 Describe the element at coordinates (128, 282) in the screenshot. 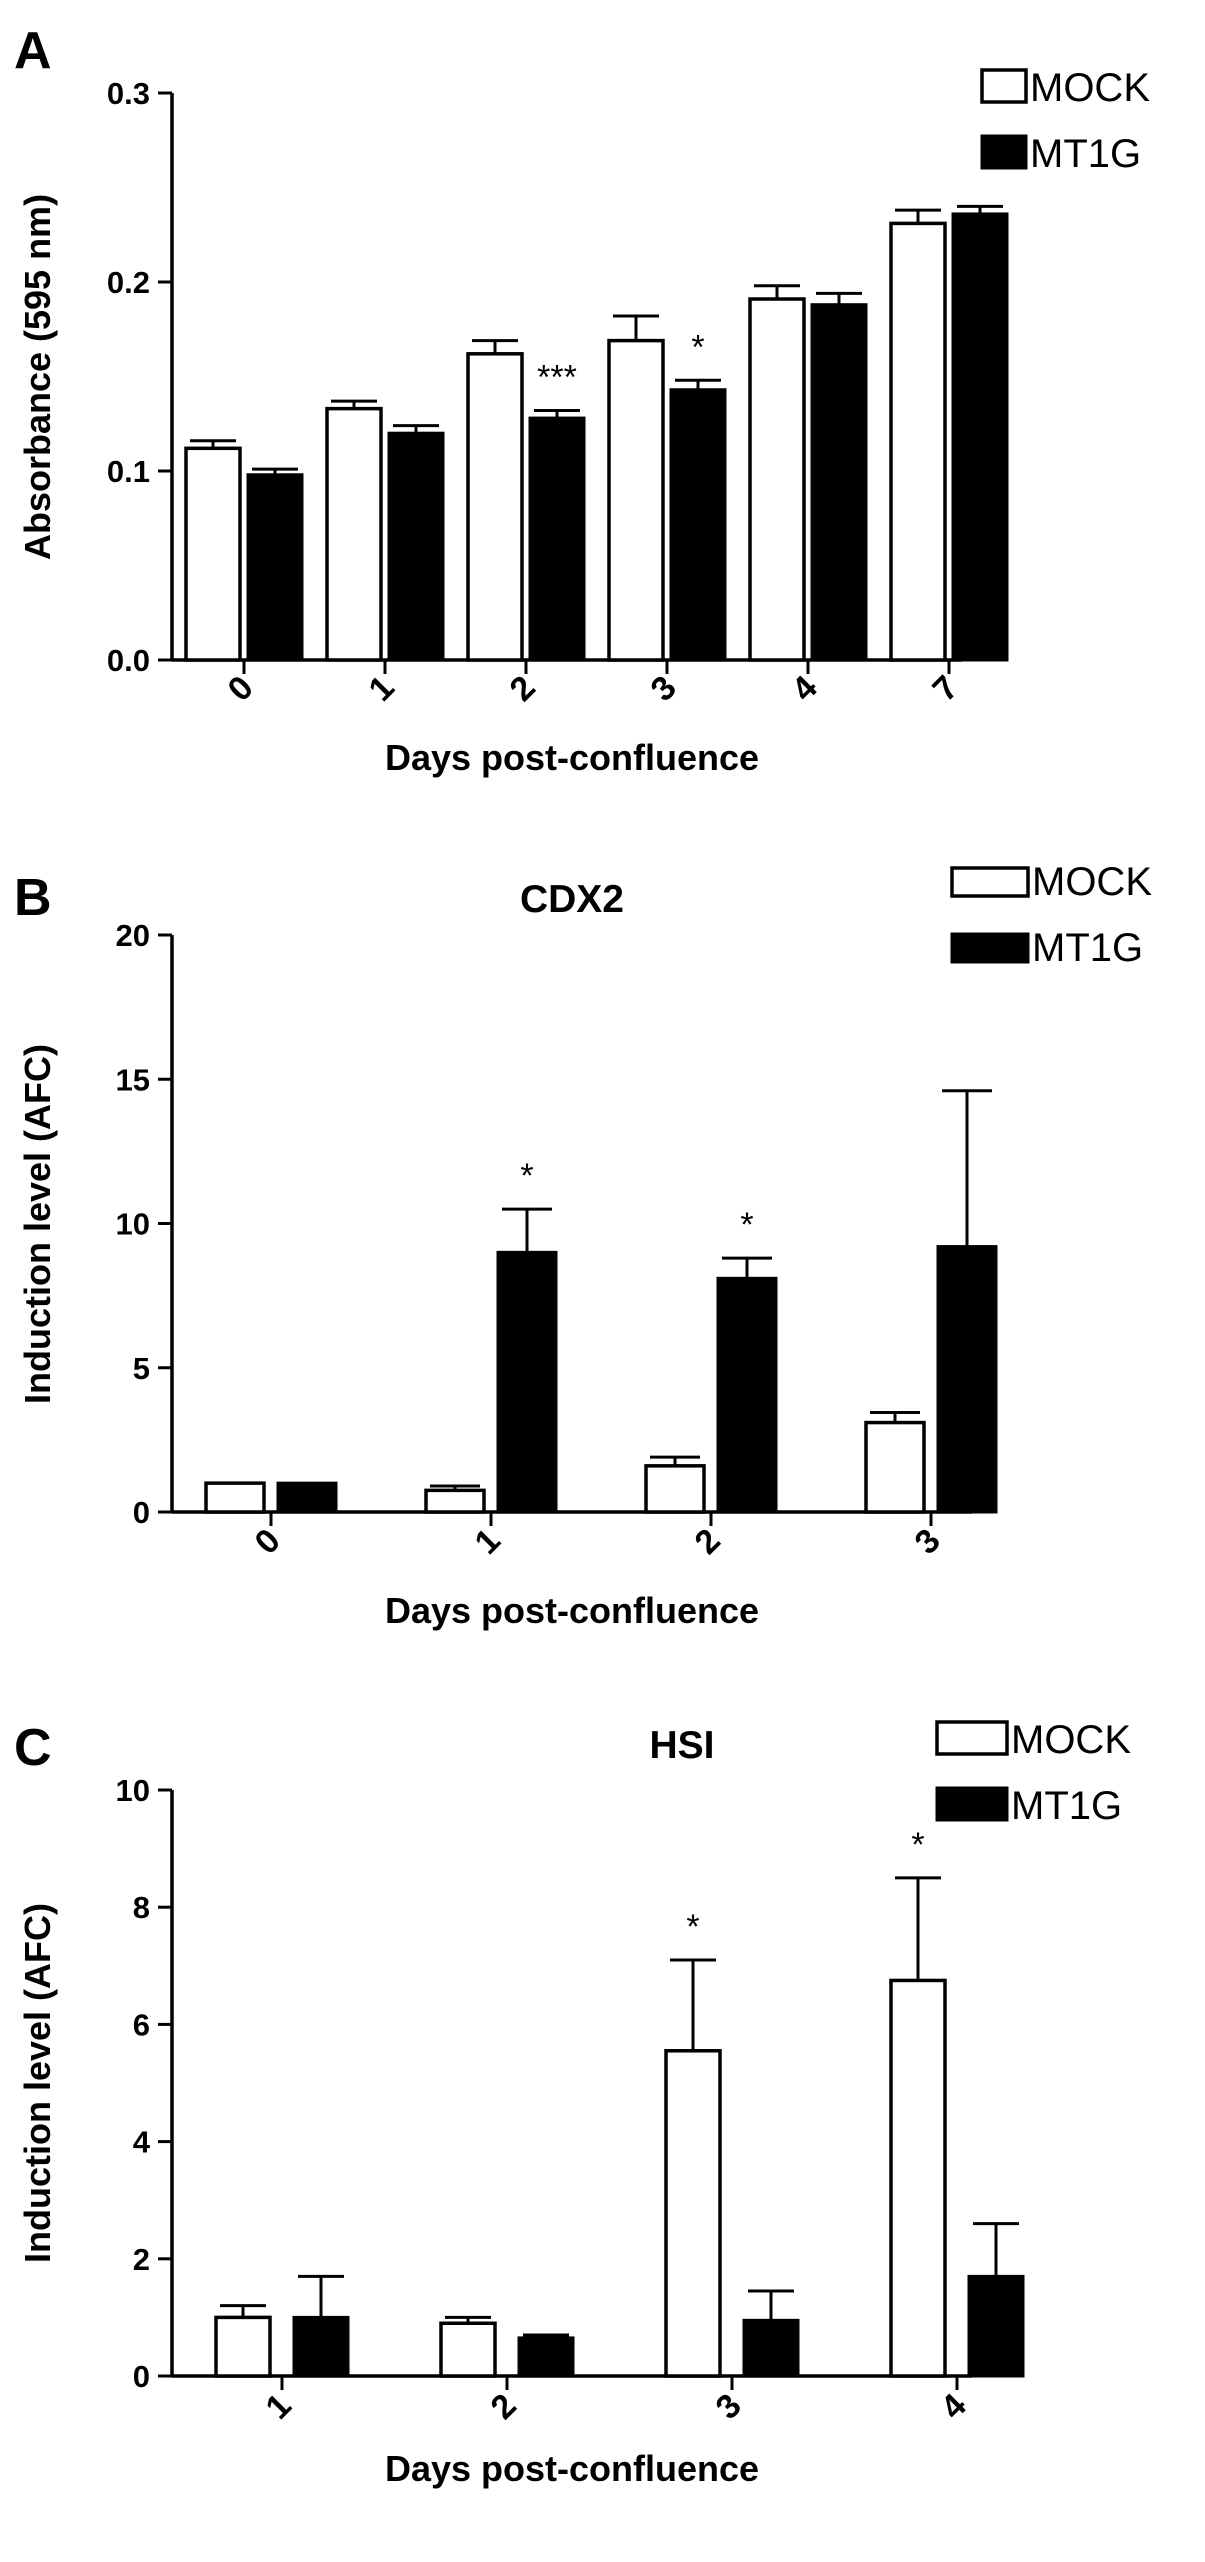

I see `y-tick-label: 0.2` at that location.